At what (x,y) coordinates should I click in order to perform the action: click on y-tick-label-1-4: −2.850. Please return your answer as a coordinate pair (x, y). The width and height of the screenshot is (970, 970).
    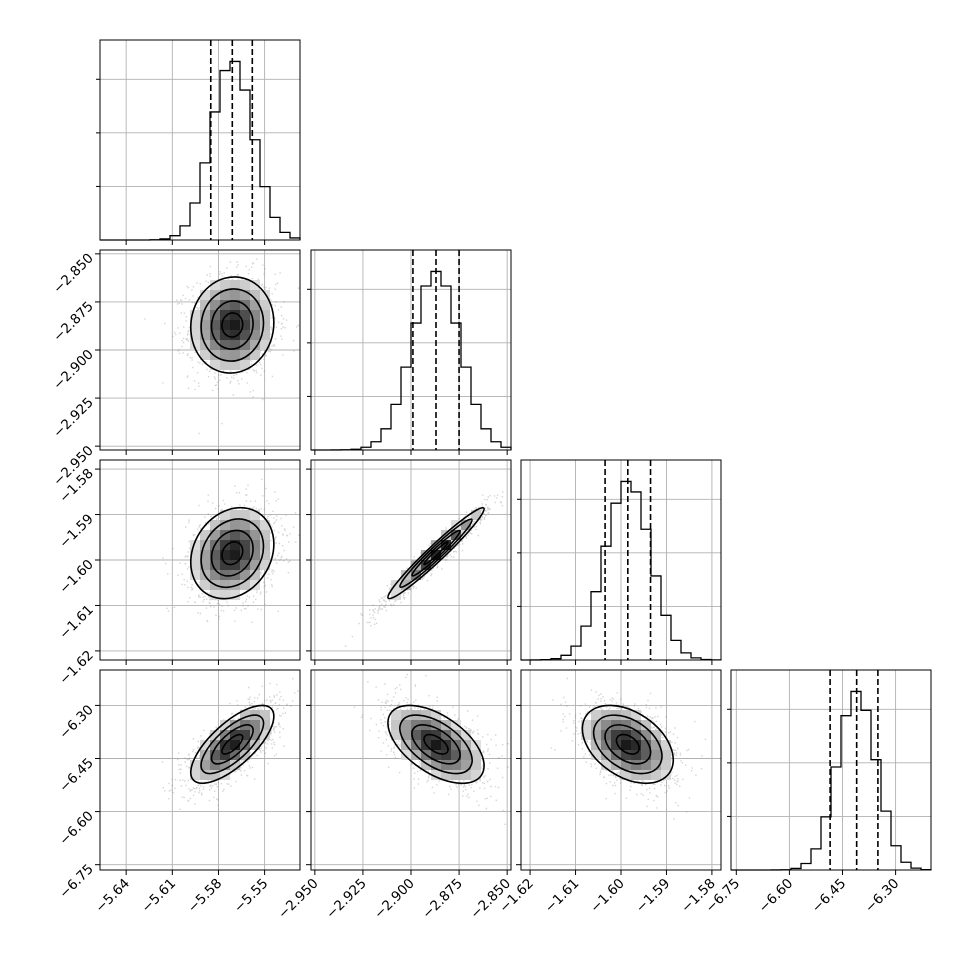
    Looking at the image, I should click on (73, 273).